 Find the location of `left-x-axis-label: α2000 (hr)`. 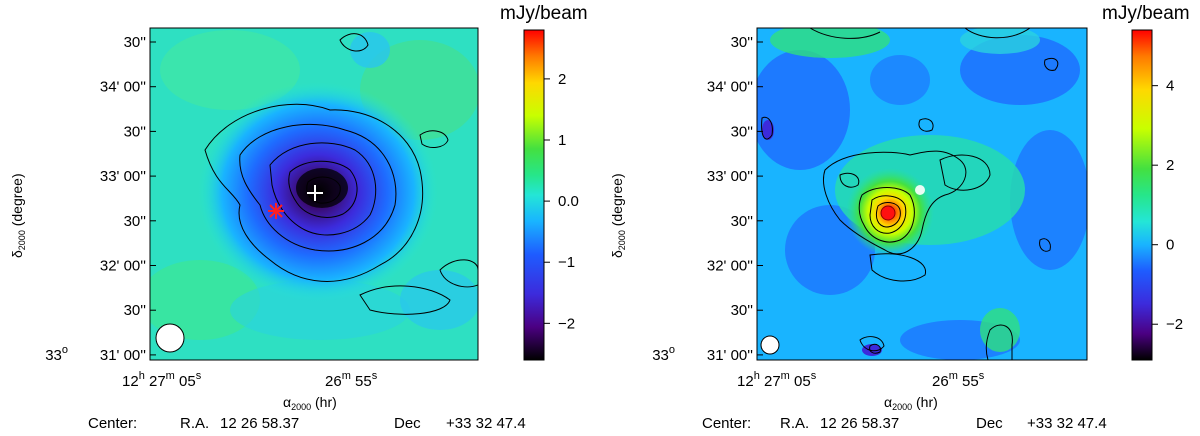

left-x-axis-label: α2000 (hr) is located at coordinates (310, 403).